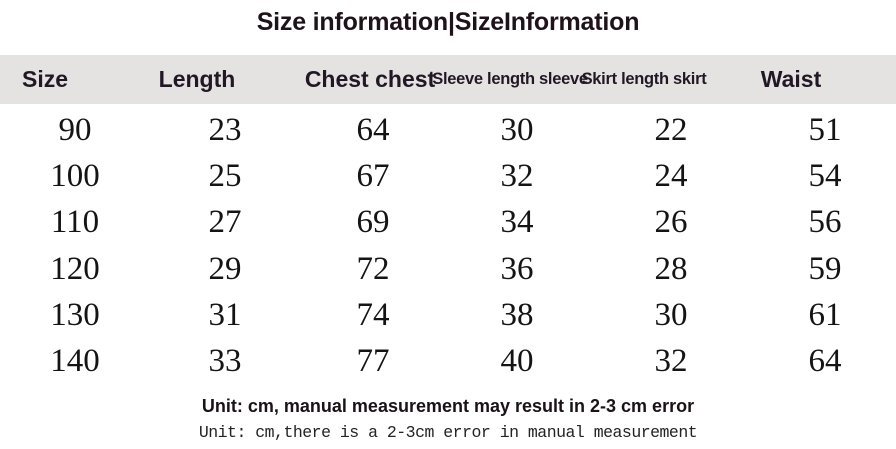 The height and width of the screenshot is (449, 896). Describe the element at coordinates (75, 129) in the screenshot. I see `cell-size: 90` at that location.